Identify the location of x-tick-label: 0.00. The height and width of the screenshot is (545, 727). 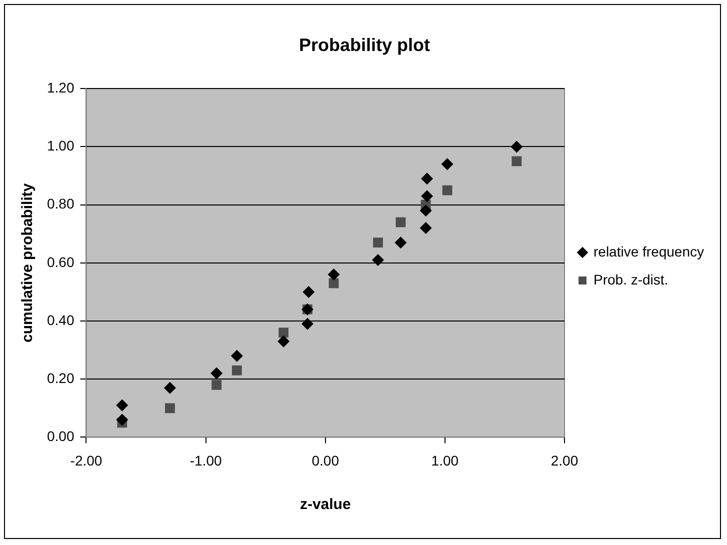
(326, 460).